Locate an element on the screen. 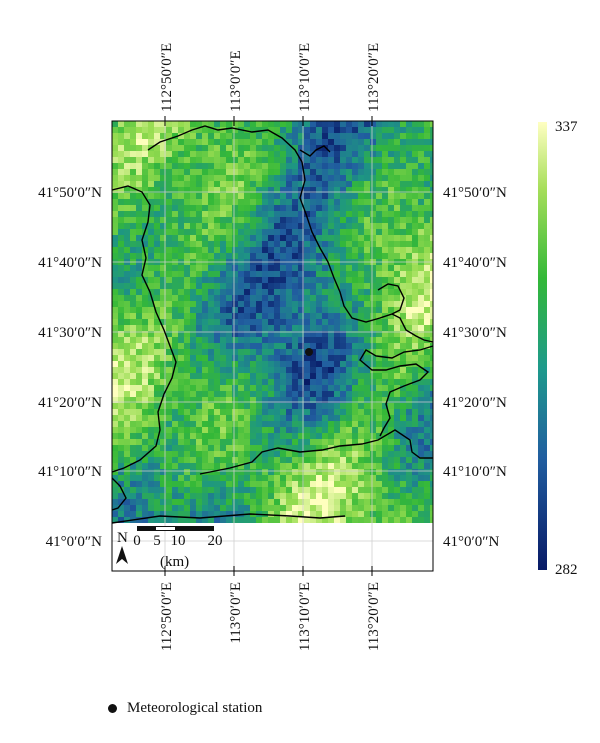  lon-label-bottom-4: 113°20′0″E is located at coordinates (374, 616).